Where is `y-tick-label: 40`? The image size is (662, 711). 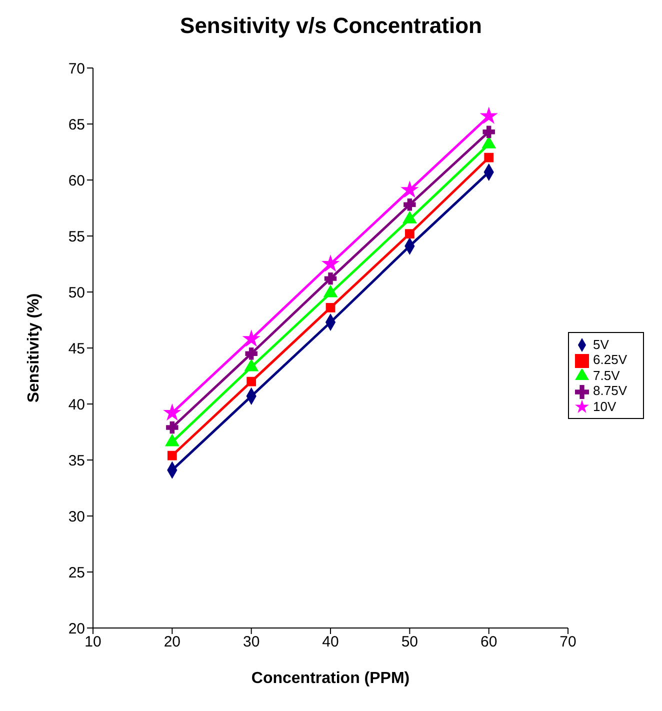
y-tick-label: 40 is located at coordinates (76, 405).